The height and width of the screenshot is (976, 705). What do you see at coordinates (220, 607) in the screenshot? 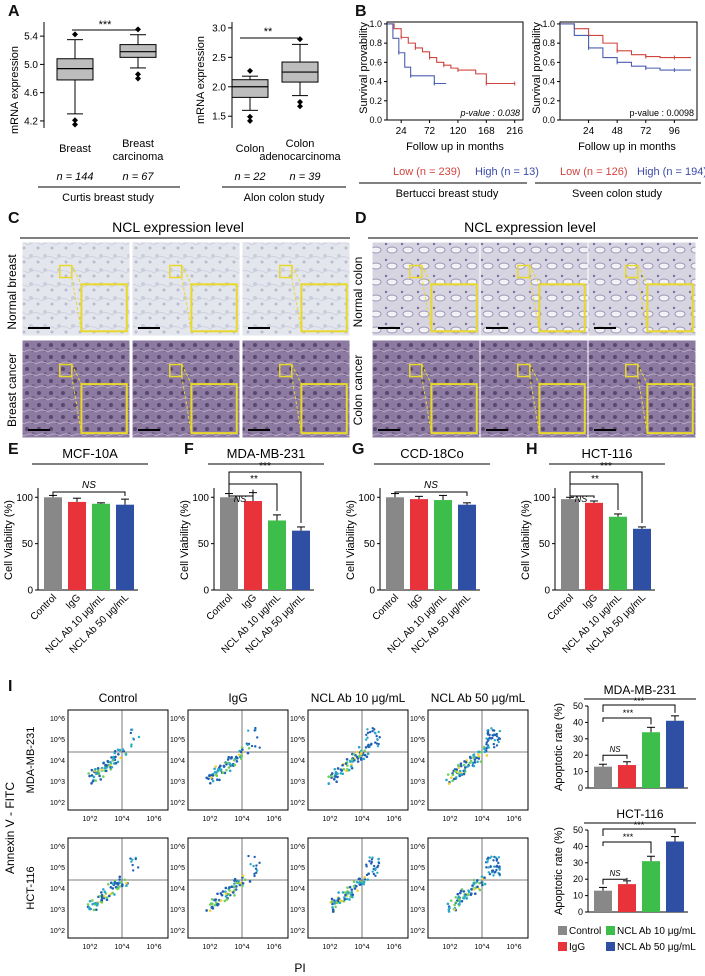
I see `viab-xtick-label: Control` at bounding box center [220, 607].